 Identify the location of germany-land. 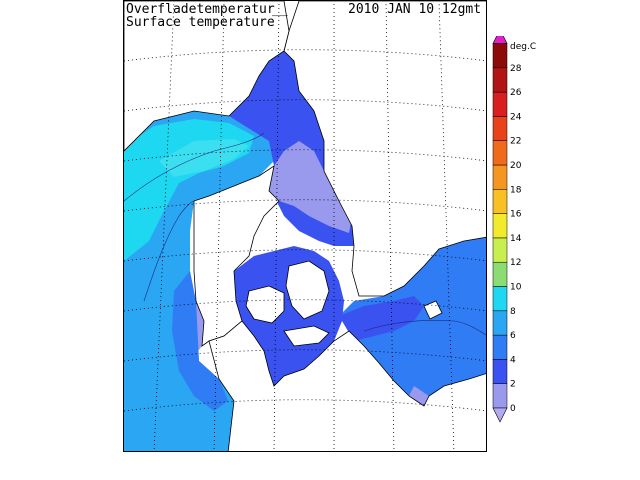
(347, 385).